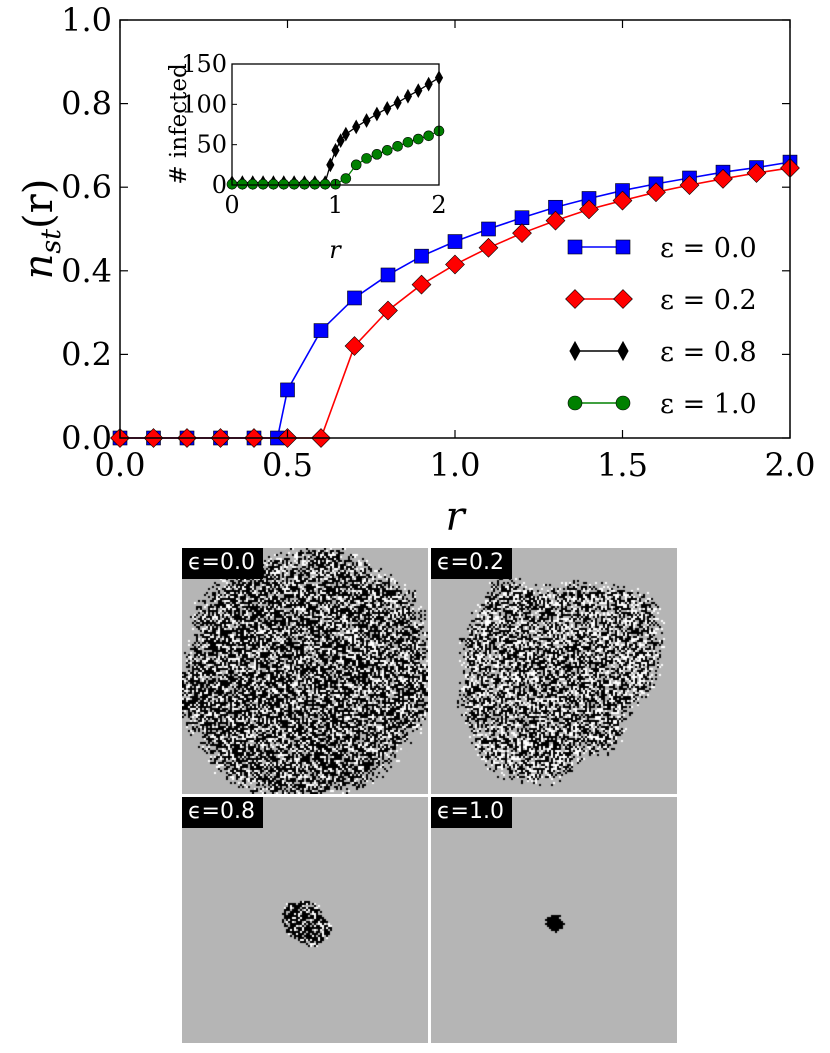  I want to click on snapshot-label: ϵ=0.8, so click(222, 812).